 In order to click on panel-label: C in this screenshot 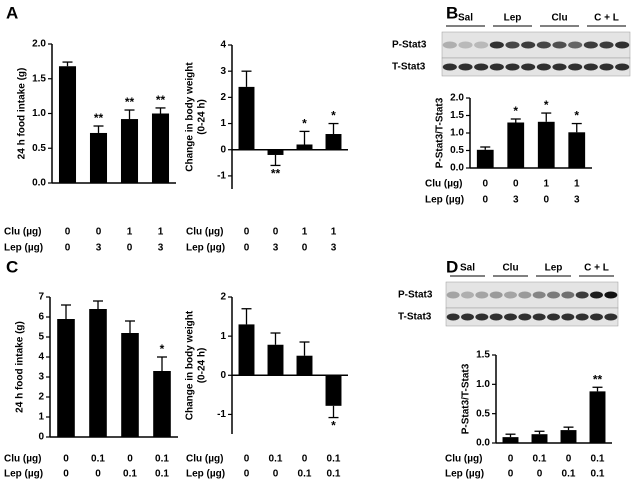, I will do `click(12, 266)`.